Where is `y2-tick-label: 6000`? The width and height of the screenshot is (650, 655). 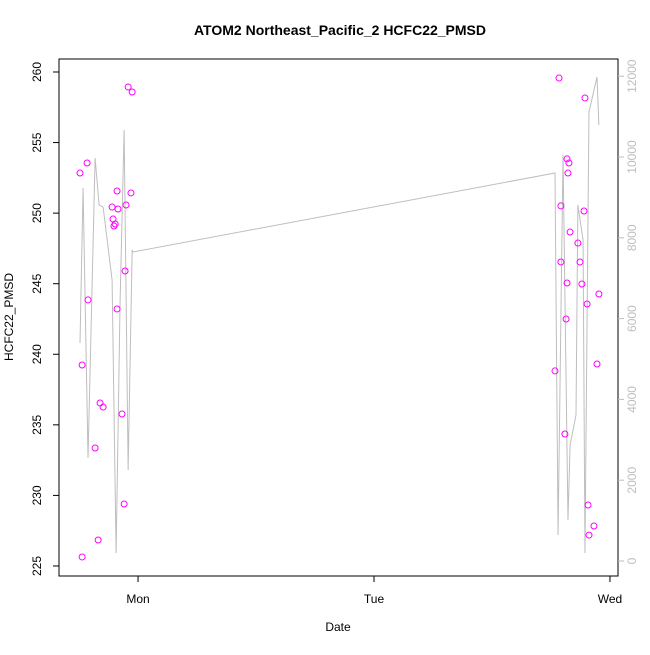
y2-tick-label: 6000 is located at coordinates (632, 318).